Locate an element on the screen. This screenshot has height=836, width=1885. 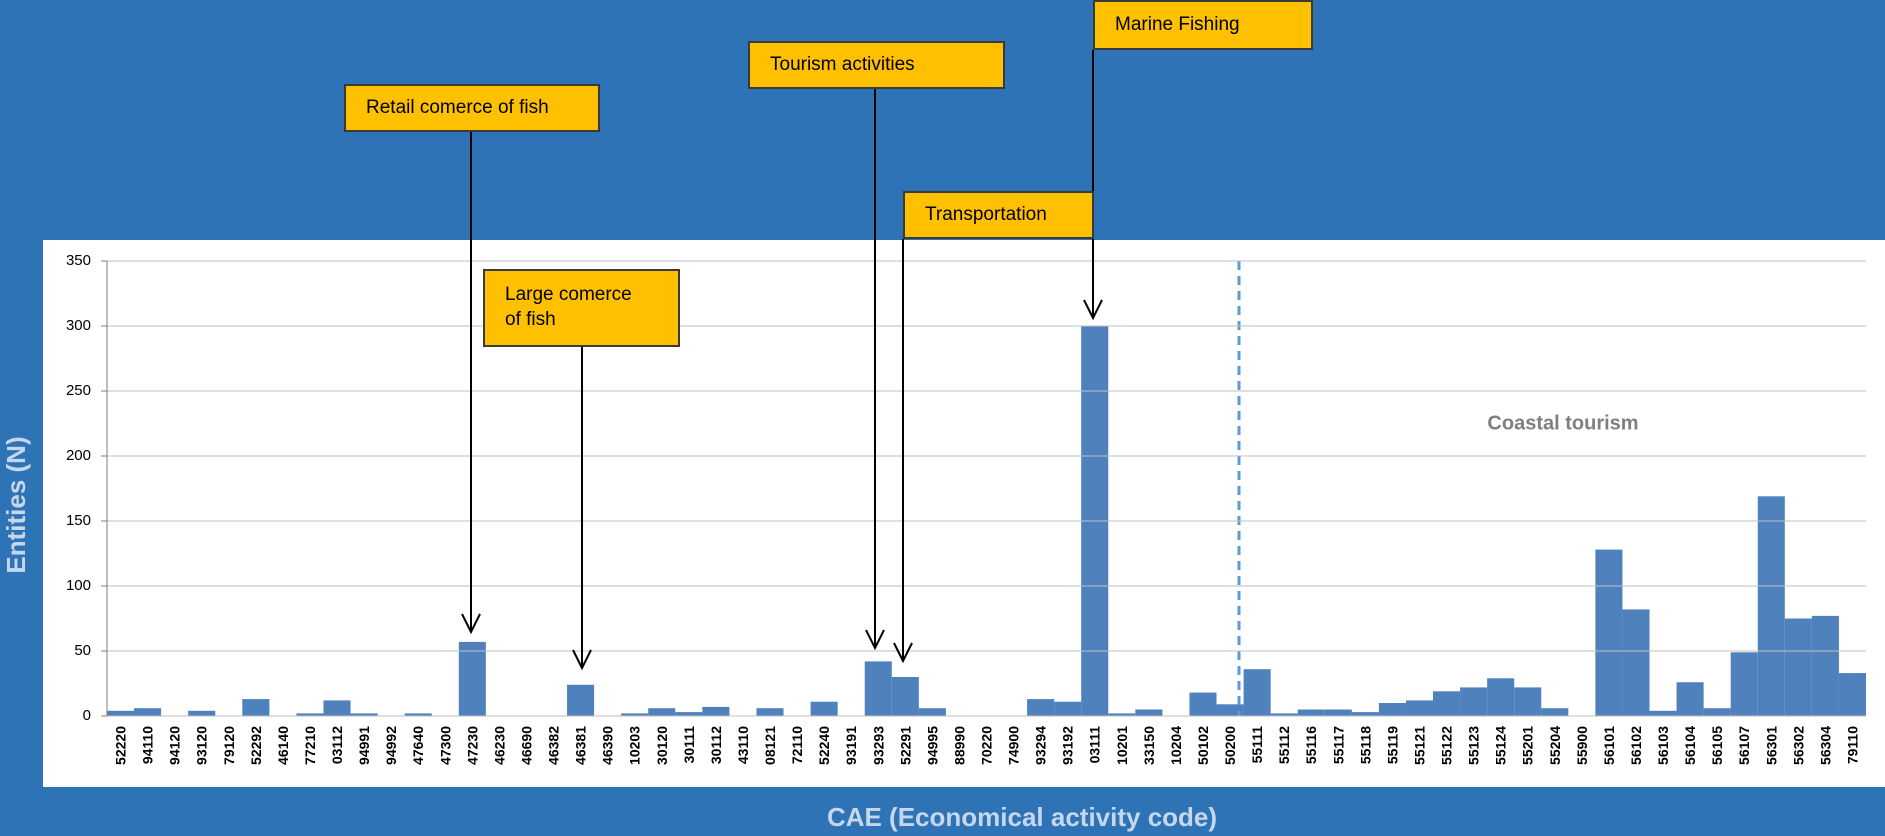
x-tick-label: 56107 is located at coordinates (1744, 745).